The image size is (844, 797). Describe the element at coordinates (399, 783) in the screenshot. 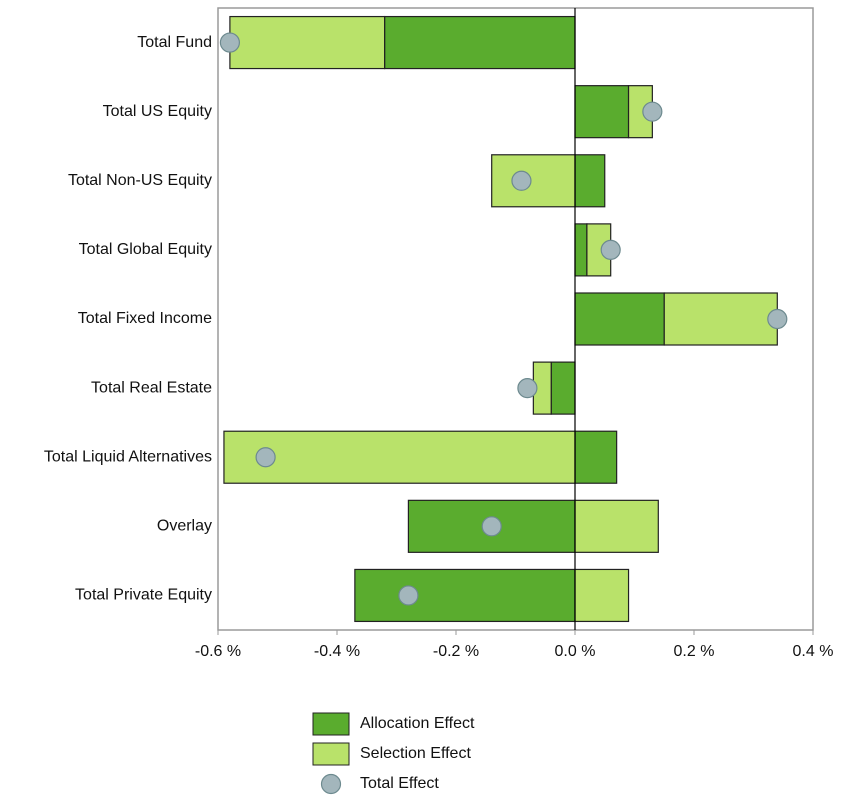

I see `legend-label: Total Effect` at that location.